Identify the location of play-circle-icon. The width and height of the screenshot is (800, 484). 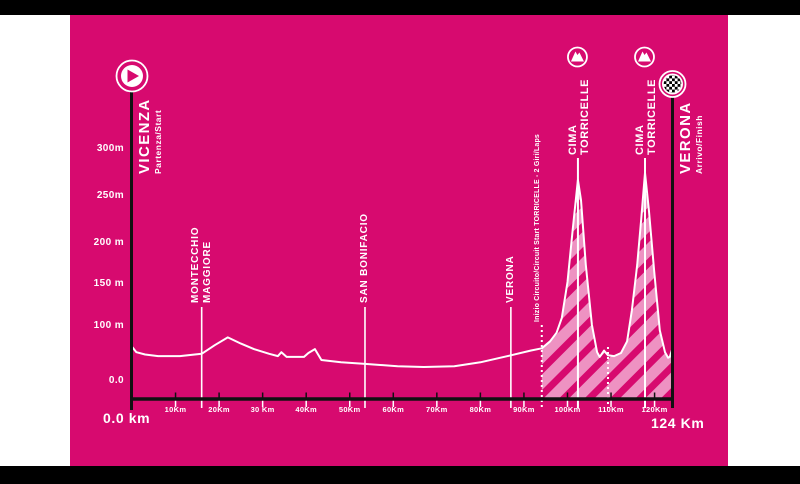
(132, 76).